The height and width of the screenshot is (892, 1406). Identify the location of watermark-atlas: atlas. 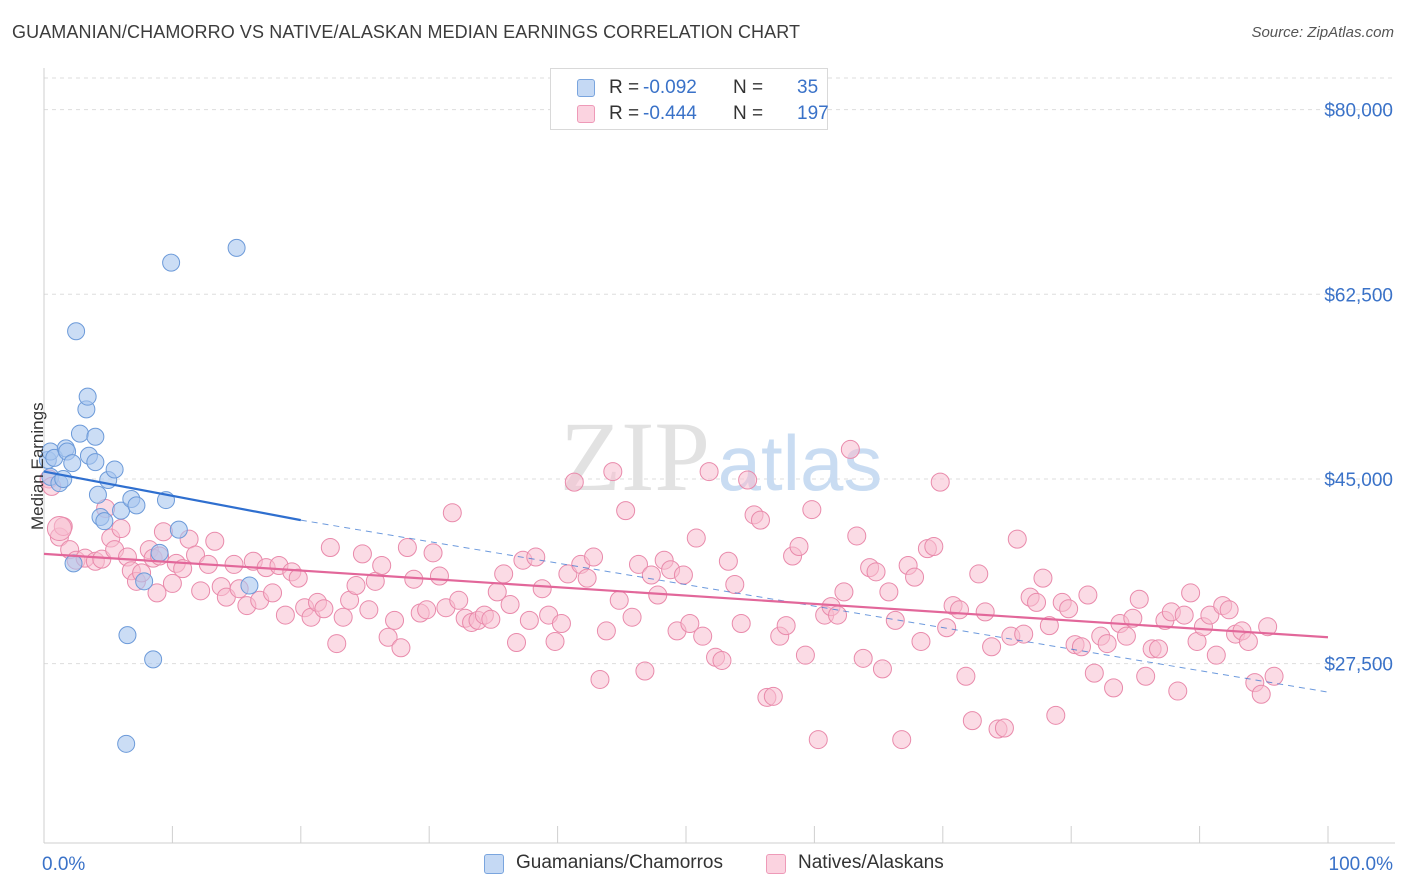
(800, 463).